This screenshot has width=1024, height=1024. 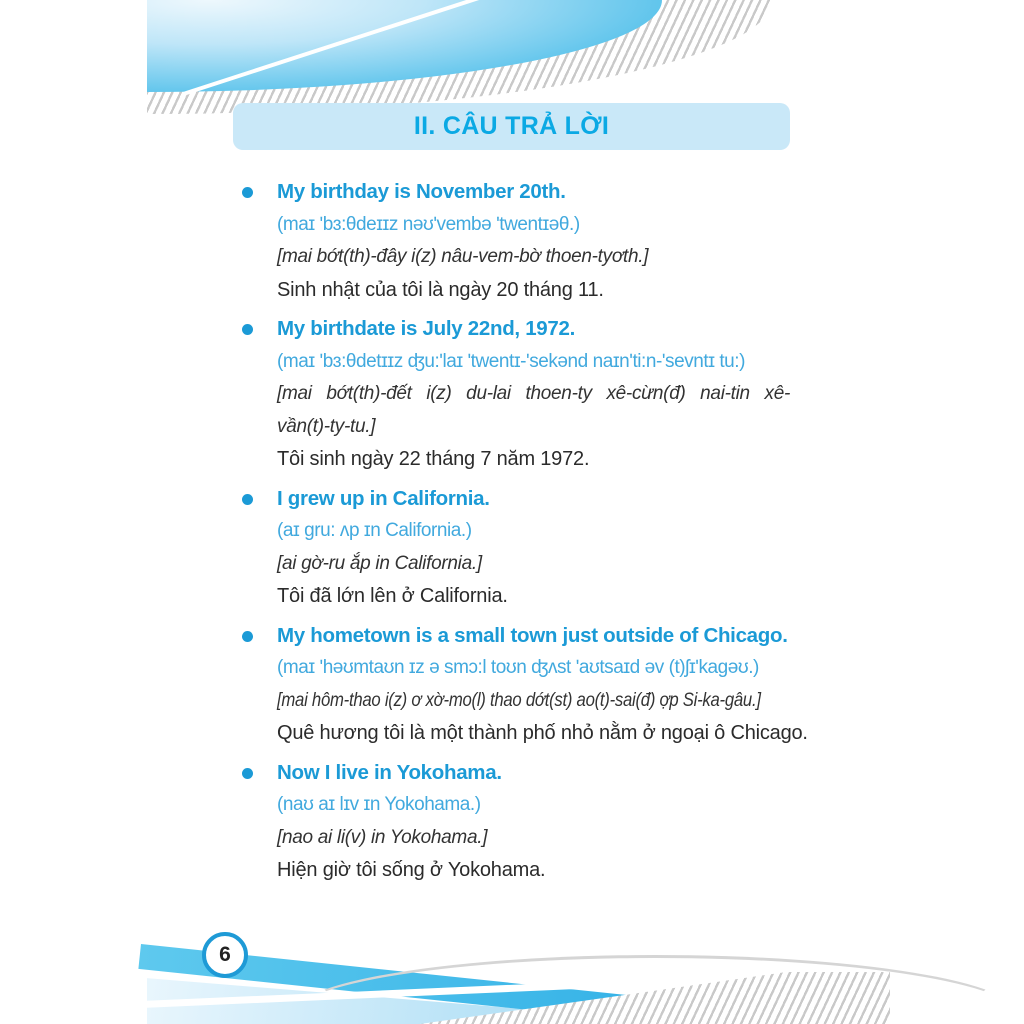 What do you see at coordinates (379, 563) in the screenshot?
I see `viet-phonetic: [ai gờ-ru ắp in California.]` at bounding box center [379, 563].